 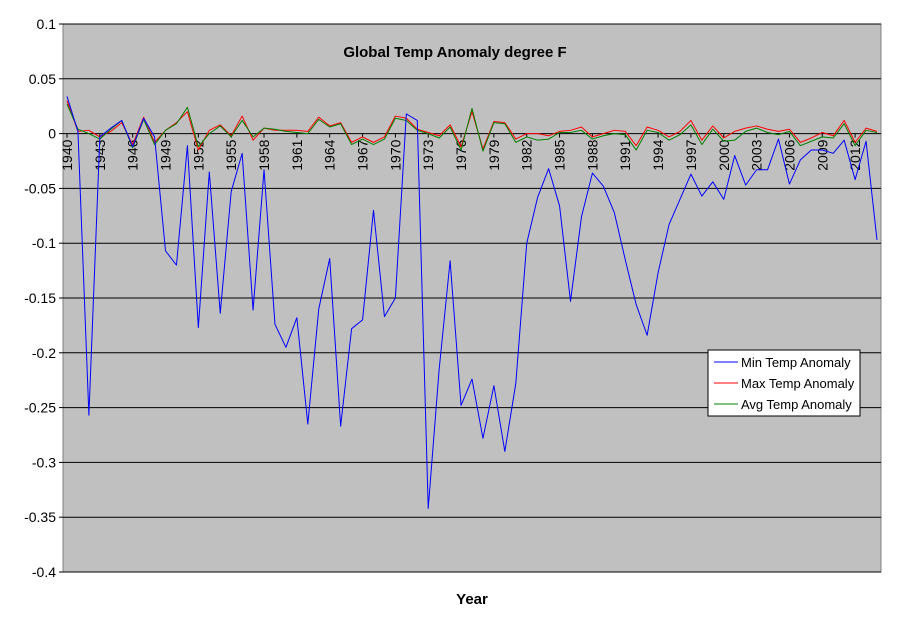 I want to click on x-tick-label: 1943, so click(x=100, y=154).